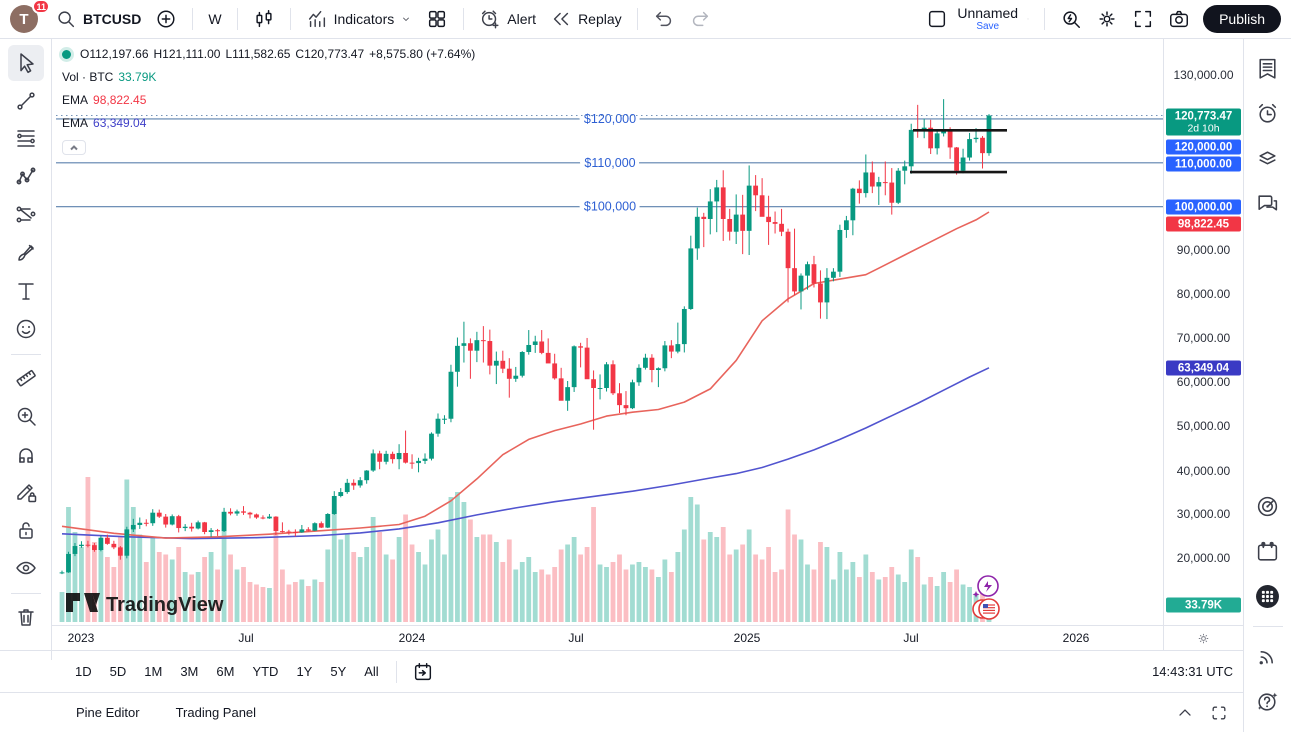 The height and width of the screenshot is (732, 1291). I want to click on axis-gear-icon, so click(1203, 638).